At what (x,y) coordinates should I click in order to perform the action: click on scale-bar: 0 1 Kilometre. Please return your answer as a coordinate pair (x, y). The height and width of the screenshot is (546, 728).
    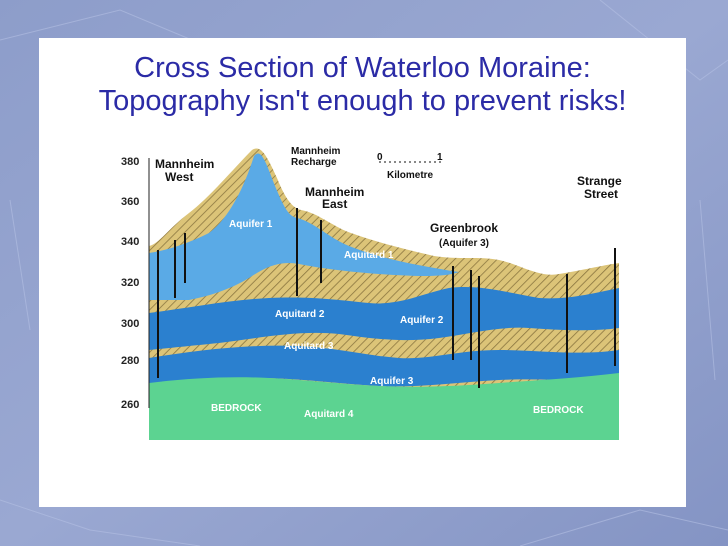
    Looking at the image, I should click on (410, 166).